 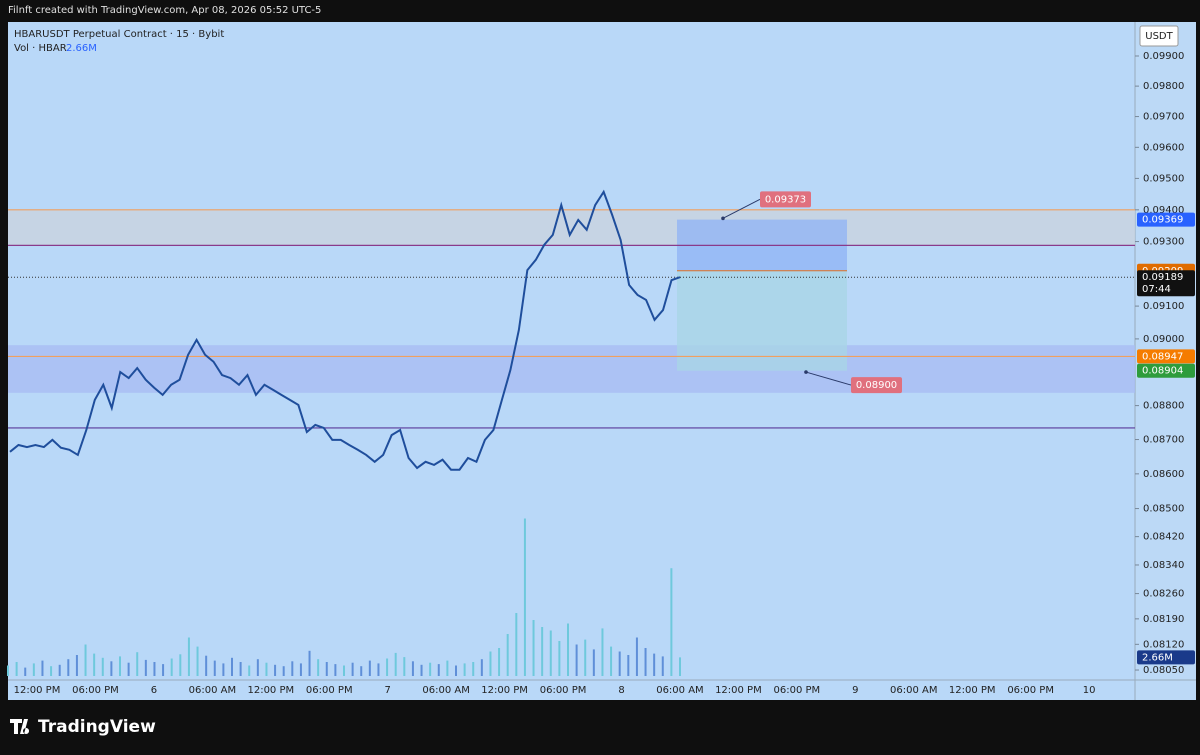 What do you see at coordinates (1163, 306) in the screenshot?
I see `y-tick-label: 0.09100` at bounding box center [1163, 306].